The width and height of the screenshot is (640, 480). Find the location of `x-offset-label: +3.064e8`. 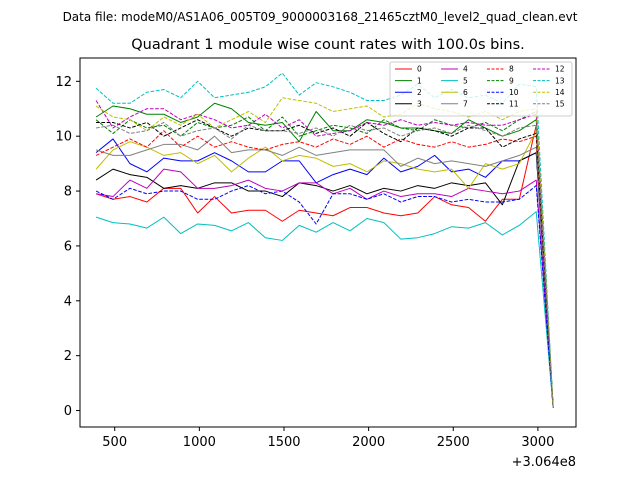

x-offset-label: +3.064e8 is located at coordinates (544, 462).